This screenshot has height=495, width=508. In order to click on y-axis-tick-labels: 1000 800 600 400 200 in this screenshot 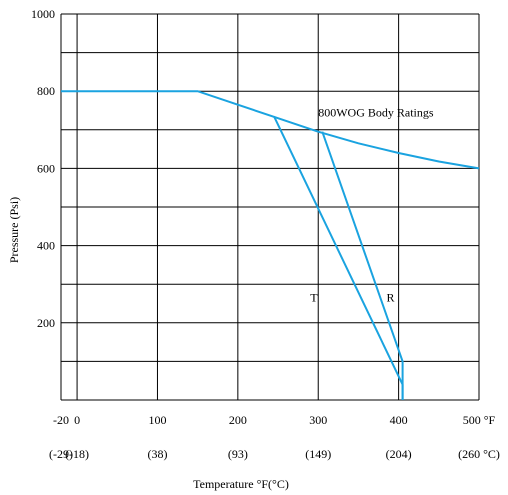, I will do `click(43, 168)`.